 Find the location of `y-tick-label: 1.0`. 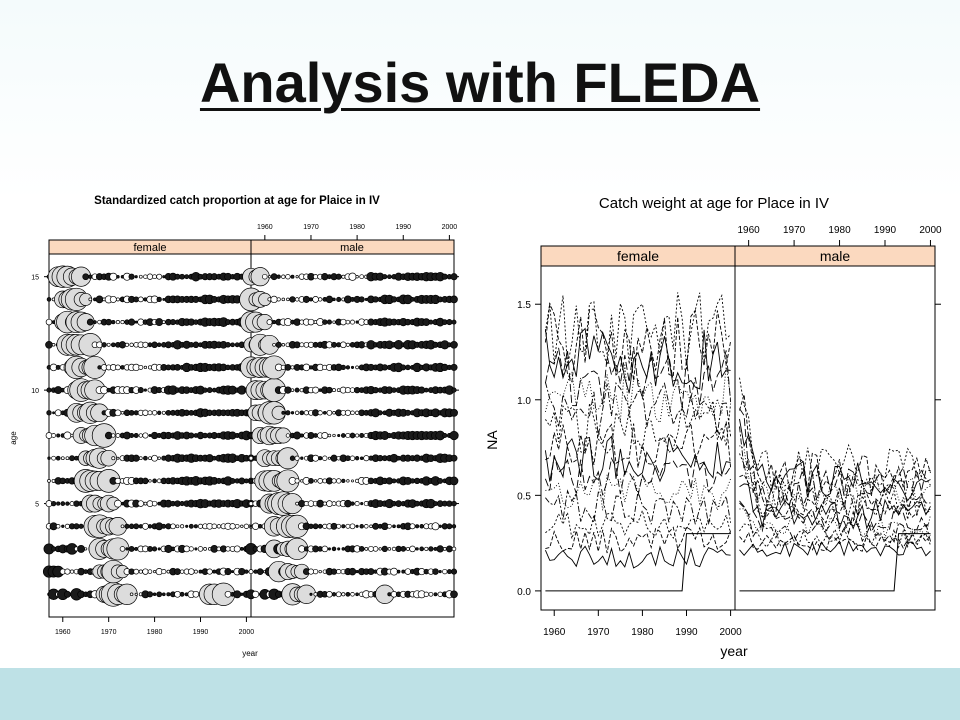

y-tick-label: 1.0 is located at coordinates (524, 401).